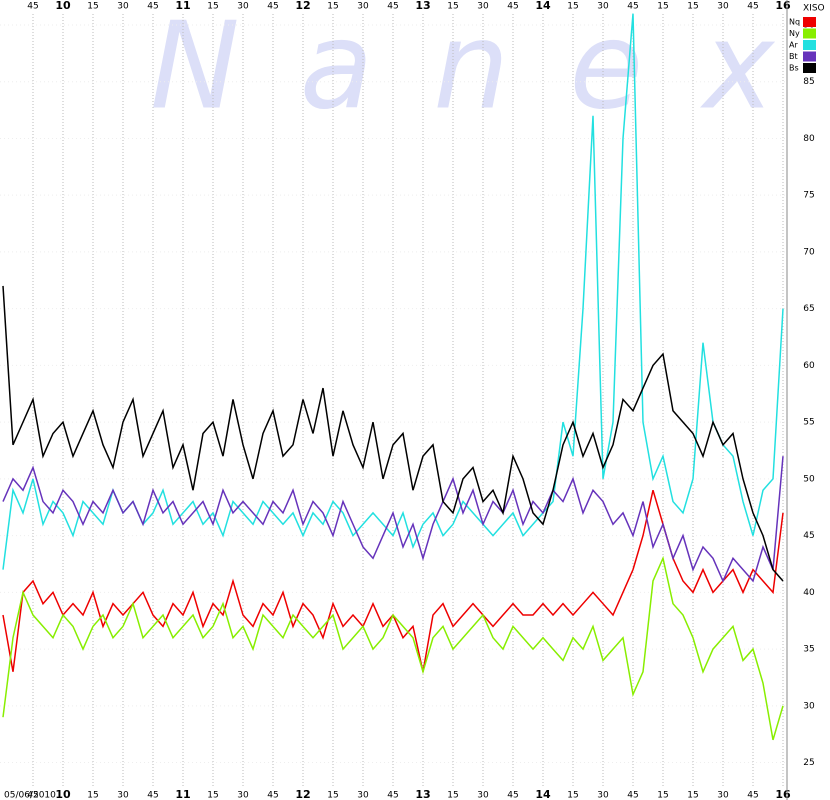 Image resolution: width=830 pixels, height=800 pixels. What do you see at coordinates (808, 82) in the screenshot?
I see `y-tick-label: 85` at bounding box center [808, 82].